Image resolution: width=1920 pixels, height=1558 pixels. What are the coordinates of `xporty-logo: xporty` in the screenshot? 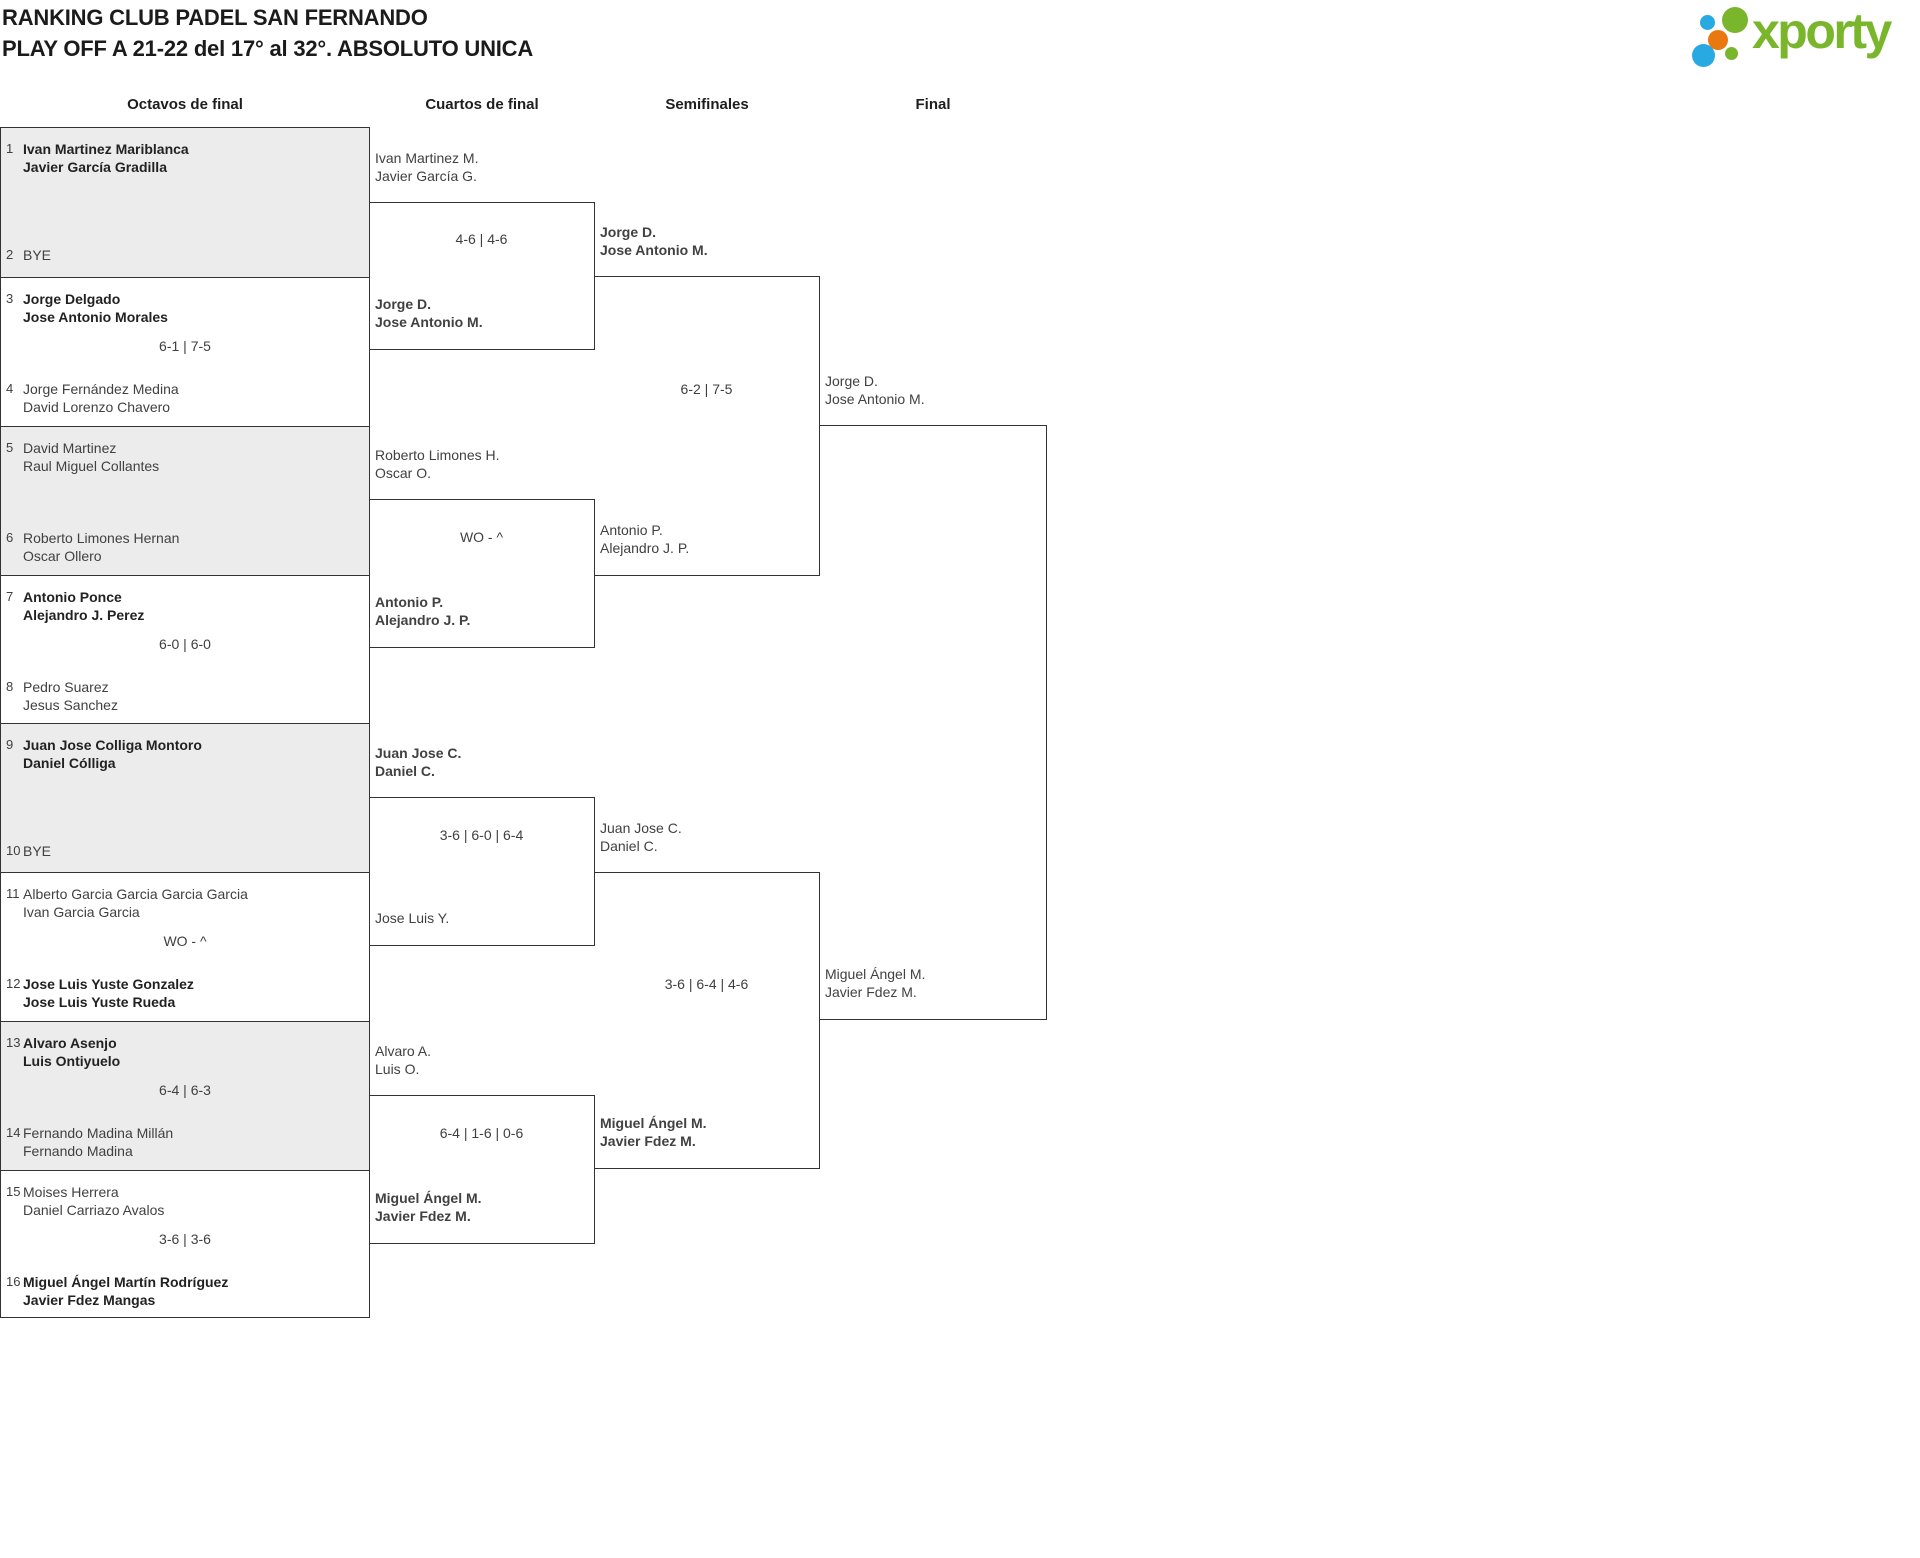 It's located at (1800, 37).